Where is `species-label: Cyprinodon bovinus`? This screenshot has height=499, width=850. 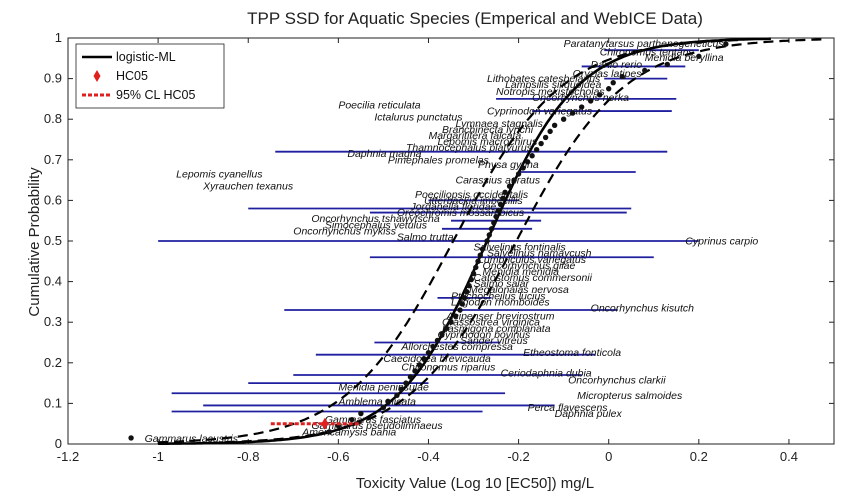
species-label: Cyprinodon bovinus is located at coordinates (484, 335).